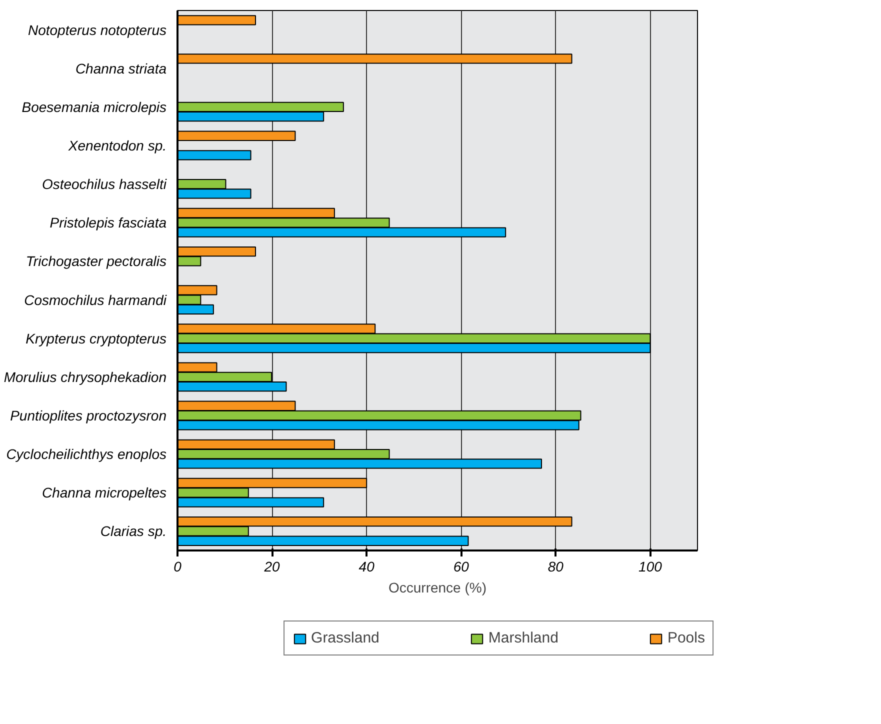 The width and height of the screenshot is (881, 724). I want to click on x-tick-label: 60, so click(461, 566).